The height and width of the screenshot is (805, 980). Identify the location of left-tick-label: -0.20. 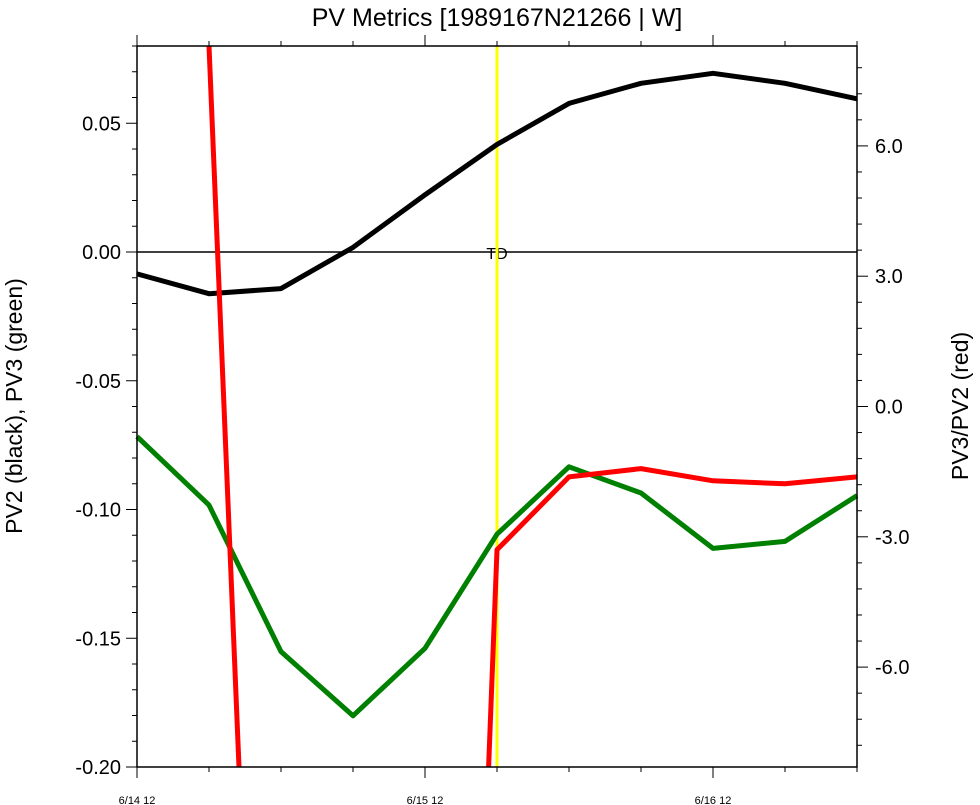
(98, 768).